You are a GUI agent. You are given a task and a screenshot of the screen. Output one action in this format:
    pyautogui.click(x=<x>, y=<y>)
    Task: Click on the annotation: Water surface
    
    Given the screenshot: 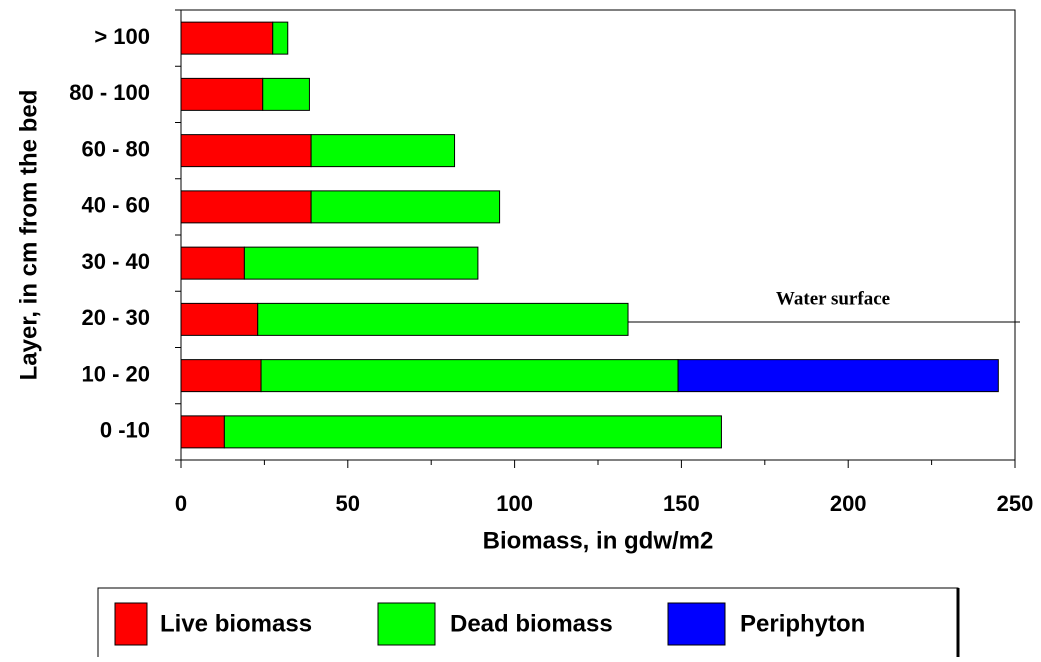 What is the action you would take?
    pyautogui.click(x=833, y=298)
    